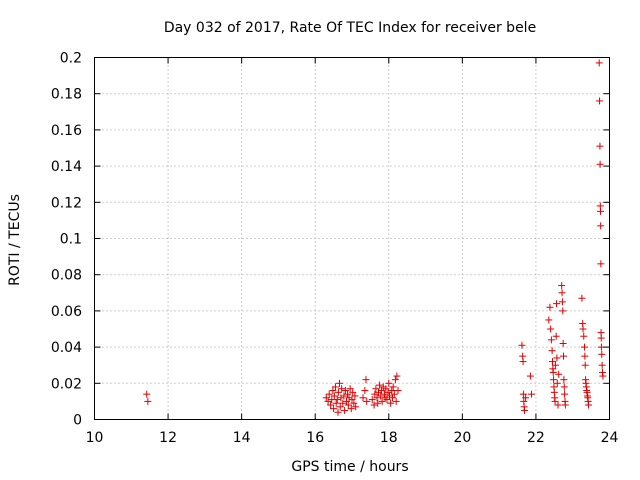  What do you see at coordinates (95, 438) in the screenshot?
I see `x-tick-label: 10` at bounding box center [95, 438].